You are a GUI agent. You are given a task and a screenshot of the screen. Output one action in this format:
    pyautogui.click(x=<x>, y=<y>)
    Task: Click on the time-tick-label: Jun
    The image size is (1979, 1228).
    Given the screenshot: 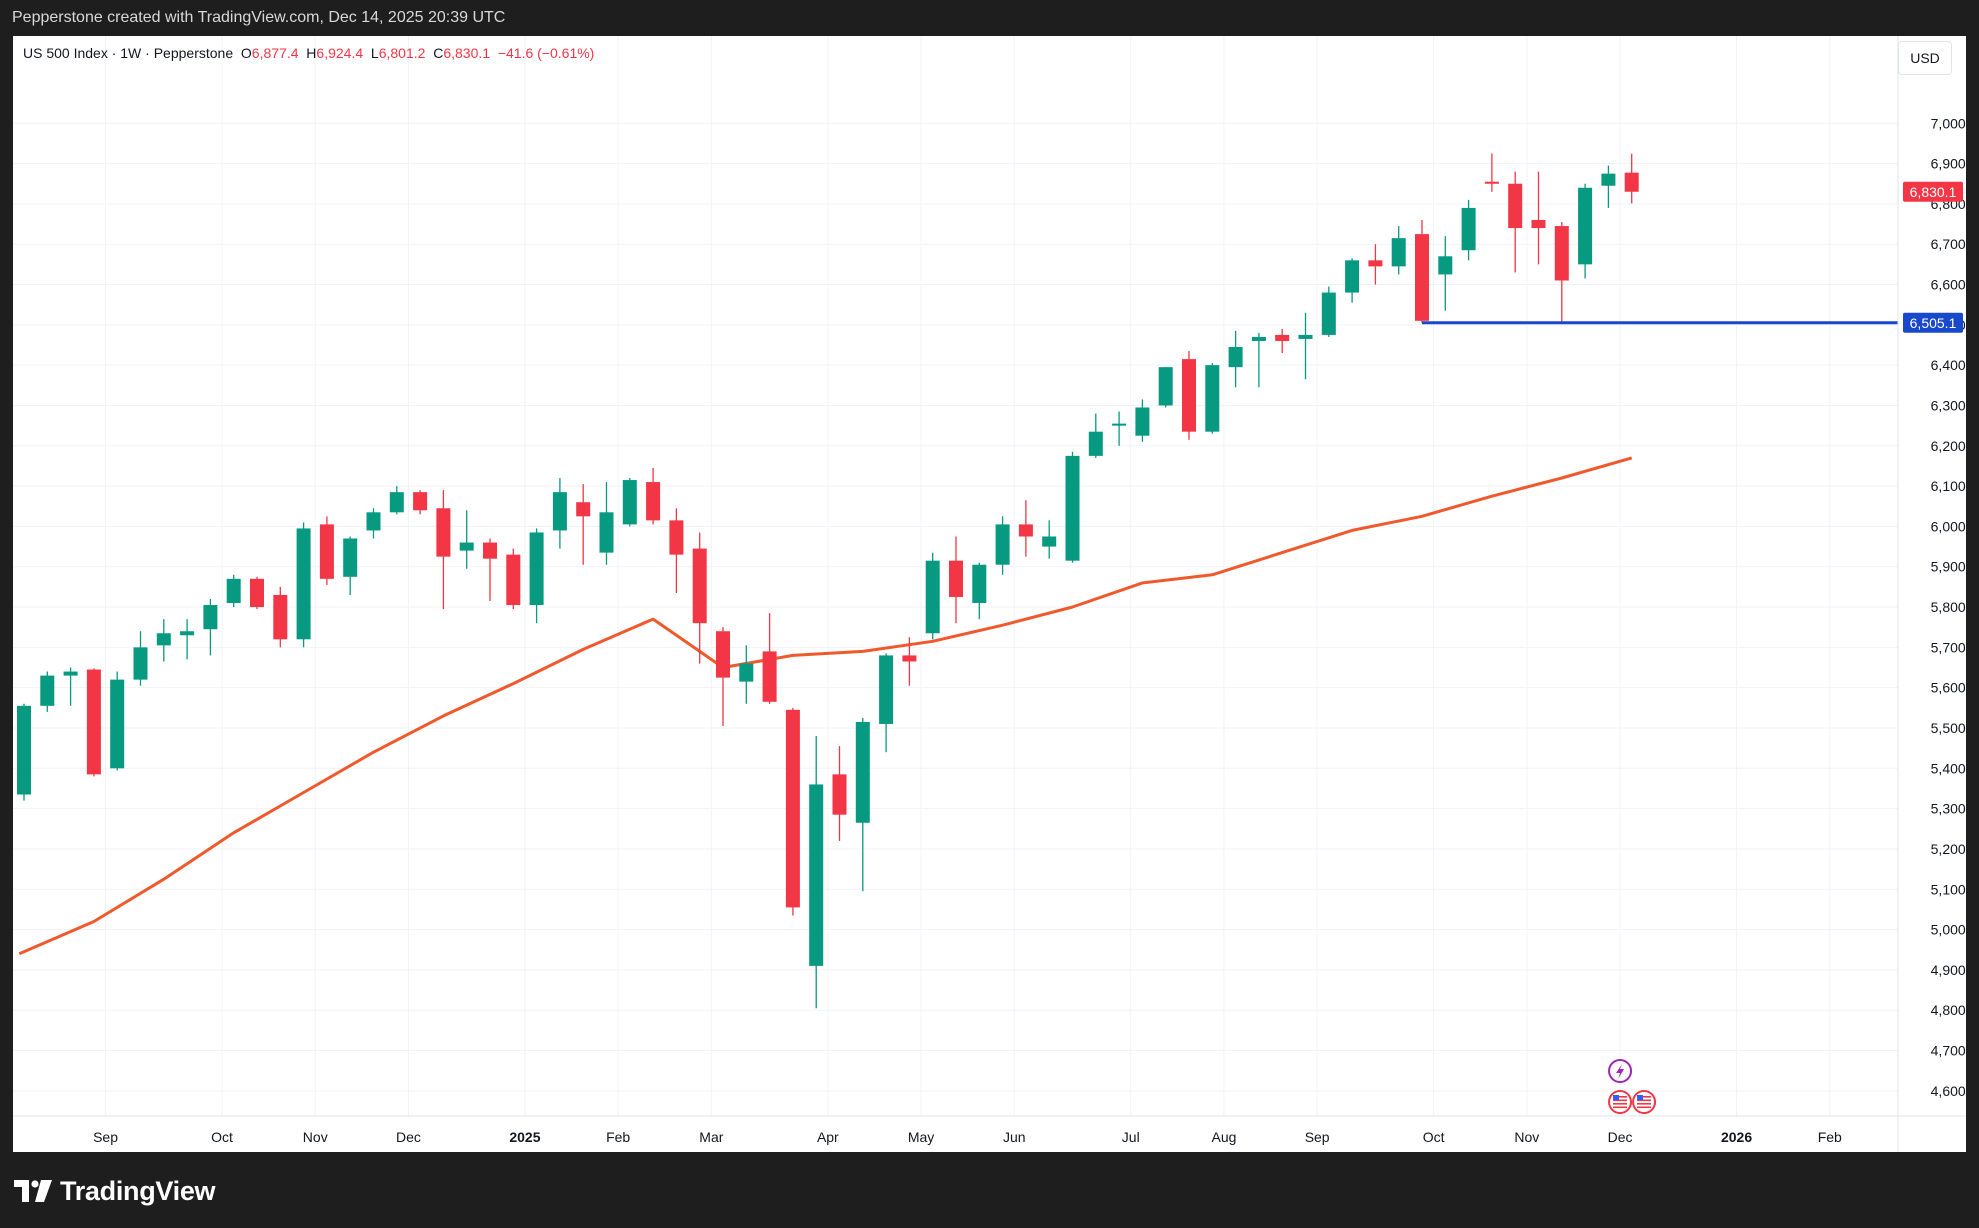 What is the action you would take?
    pyautogui.click(x=1014, y=1137)
    